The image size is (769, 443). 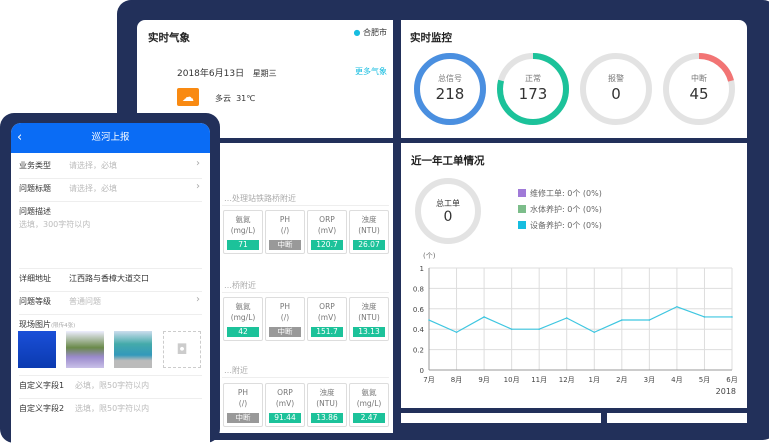 What do you see at coordinates (35, 324) in the screenshot?
I see `label: 现场图片` at bounding box center [35, 324].